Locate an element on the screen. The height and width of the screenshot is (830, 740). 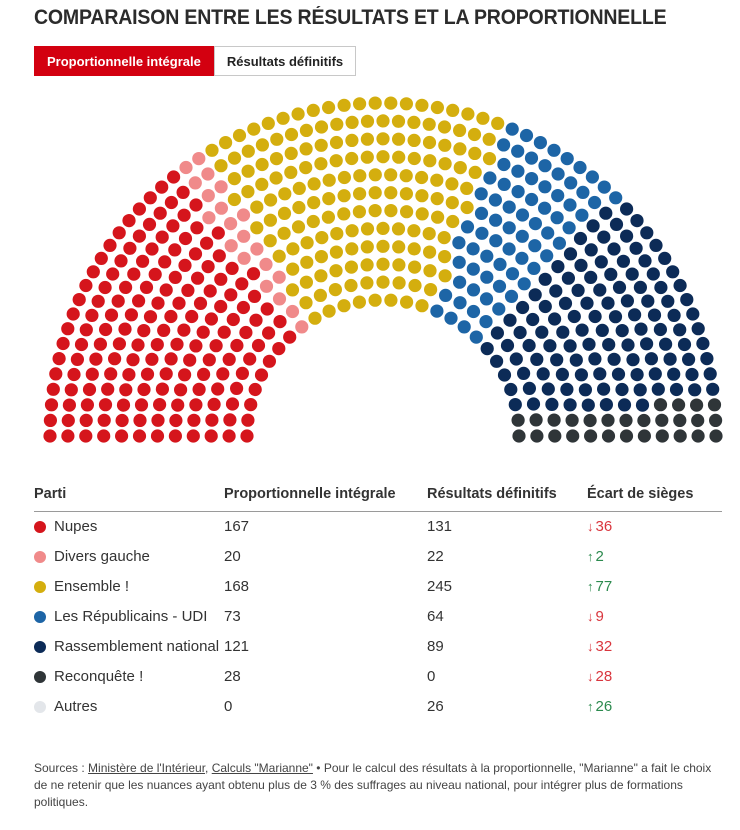
party-cell: Nupes is located at coordinates (129, 527).